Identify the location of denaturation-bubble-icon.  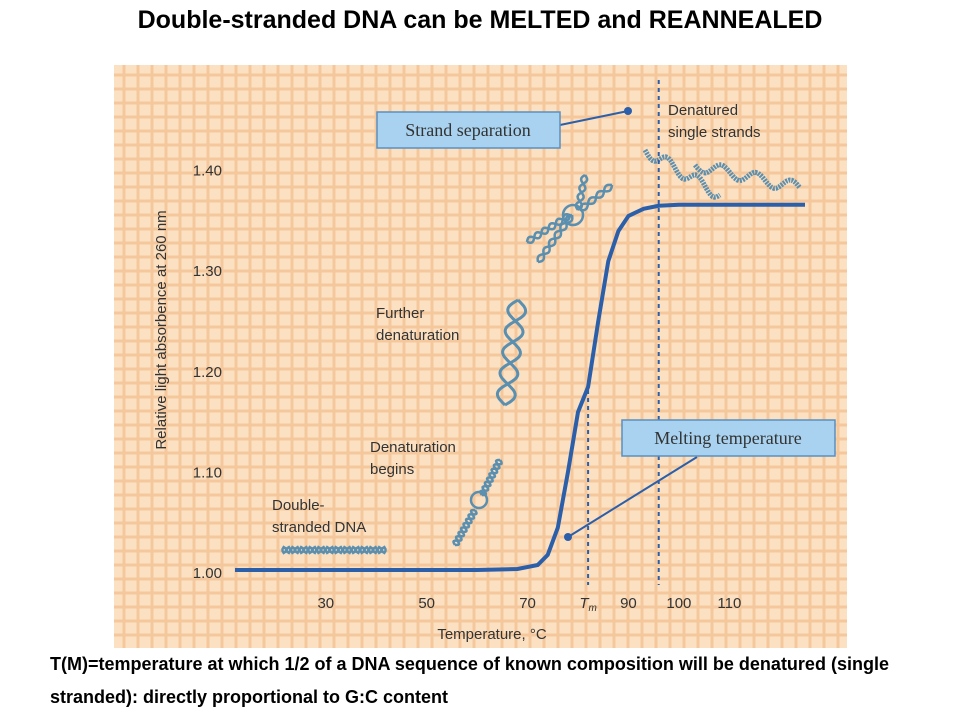
(479, 500).